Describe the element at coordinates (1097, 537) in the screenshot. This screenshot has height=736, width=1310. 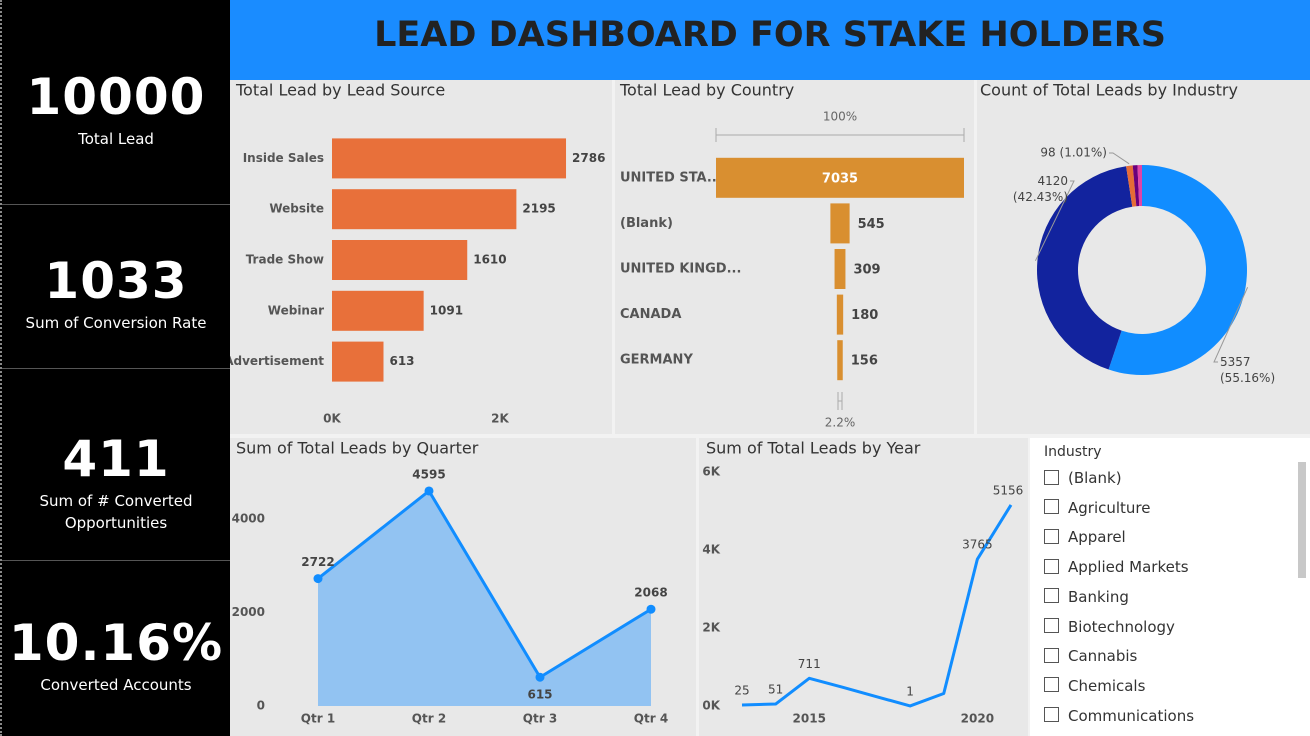
I see `slicer-item-label: Apparel` at that location.